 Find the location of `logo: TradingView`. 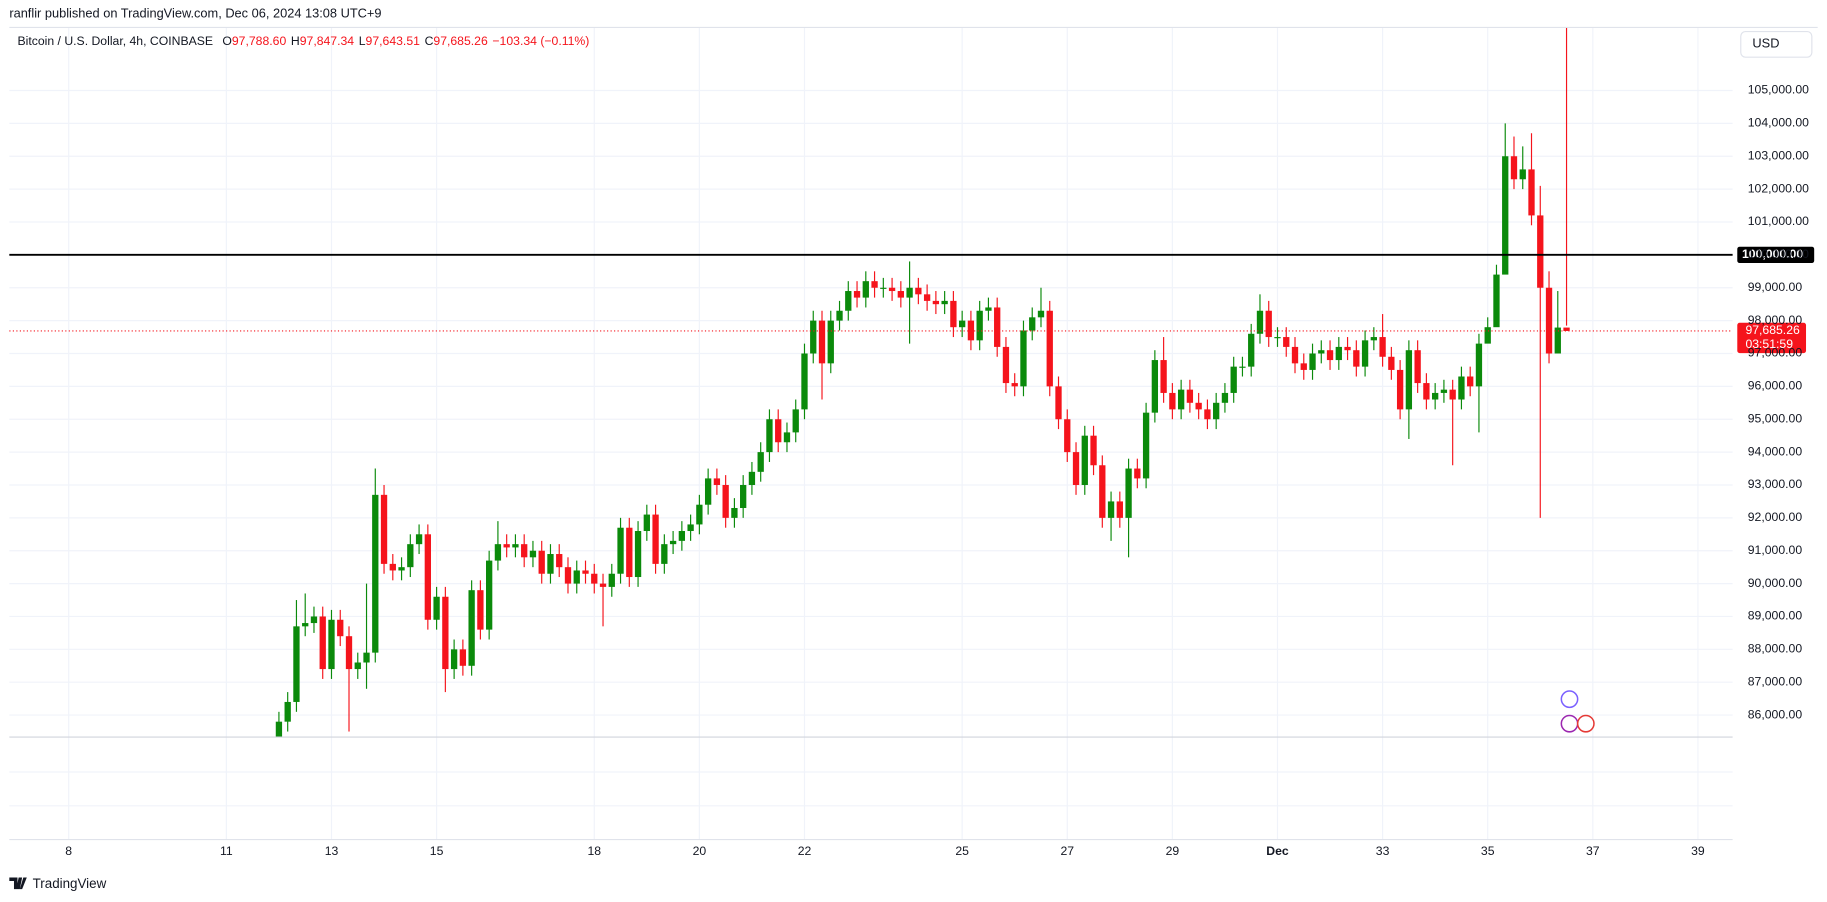

logo: TradingView is located at coordinates (58, 883).